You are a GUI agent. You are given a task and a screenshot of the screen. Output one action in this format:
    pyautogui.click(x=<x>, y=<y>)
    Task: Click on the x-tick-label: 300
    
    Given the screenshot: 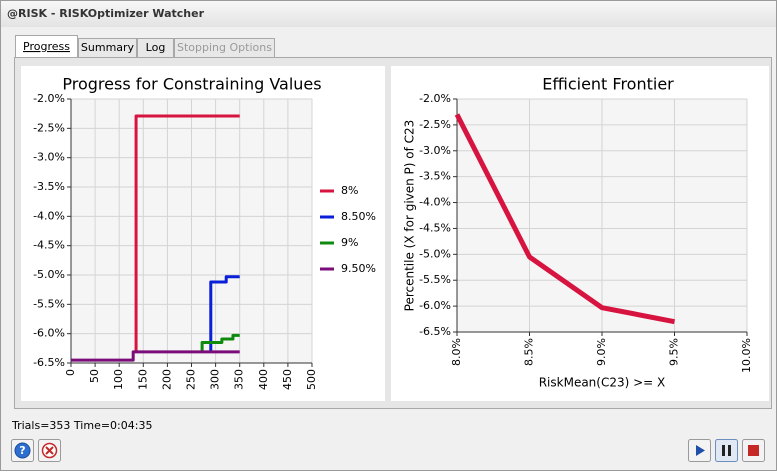 What is the action you would take?
    pyautogui.click(x=215, y=379)
    